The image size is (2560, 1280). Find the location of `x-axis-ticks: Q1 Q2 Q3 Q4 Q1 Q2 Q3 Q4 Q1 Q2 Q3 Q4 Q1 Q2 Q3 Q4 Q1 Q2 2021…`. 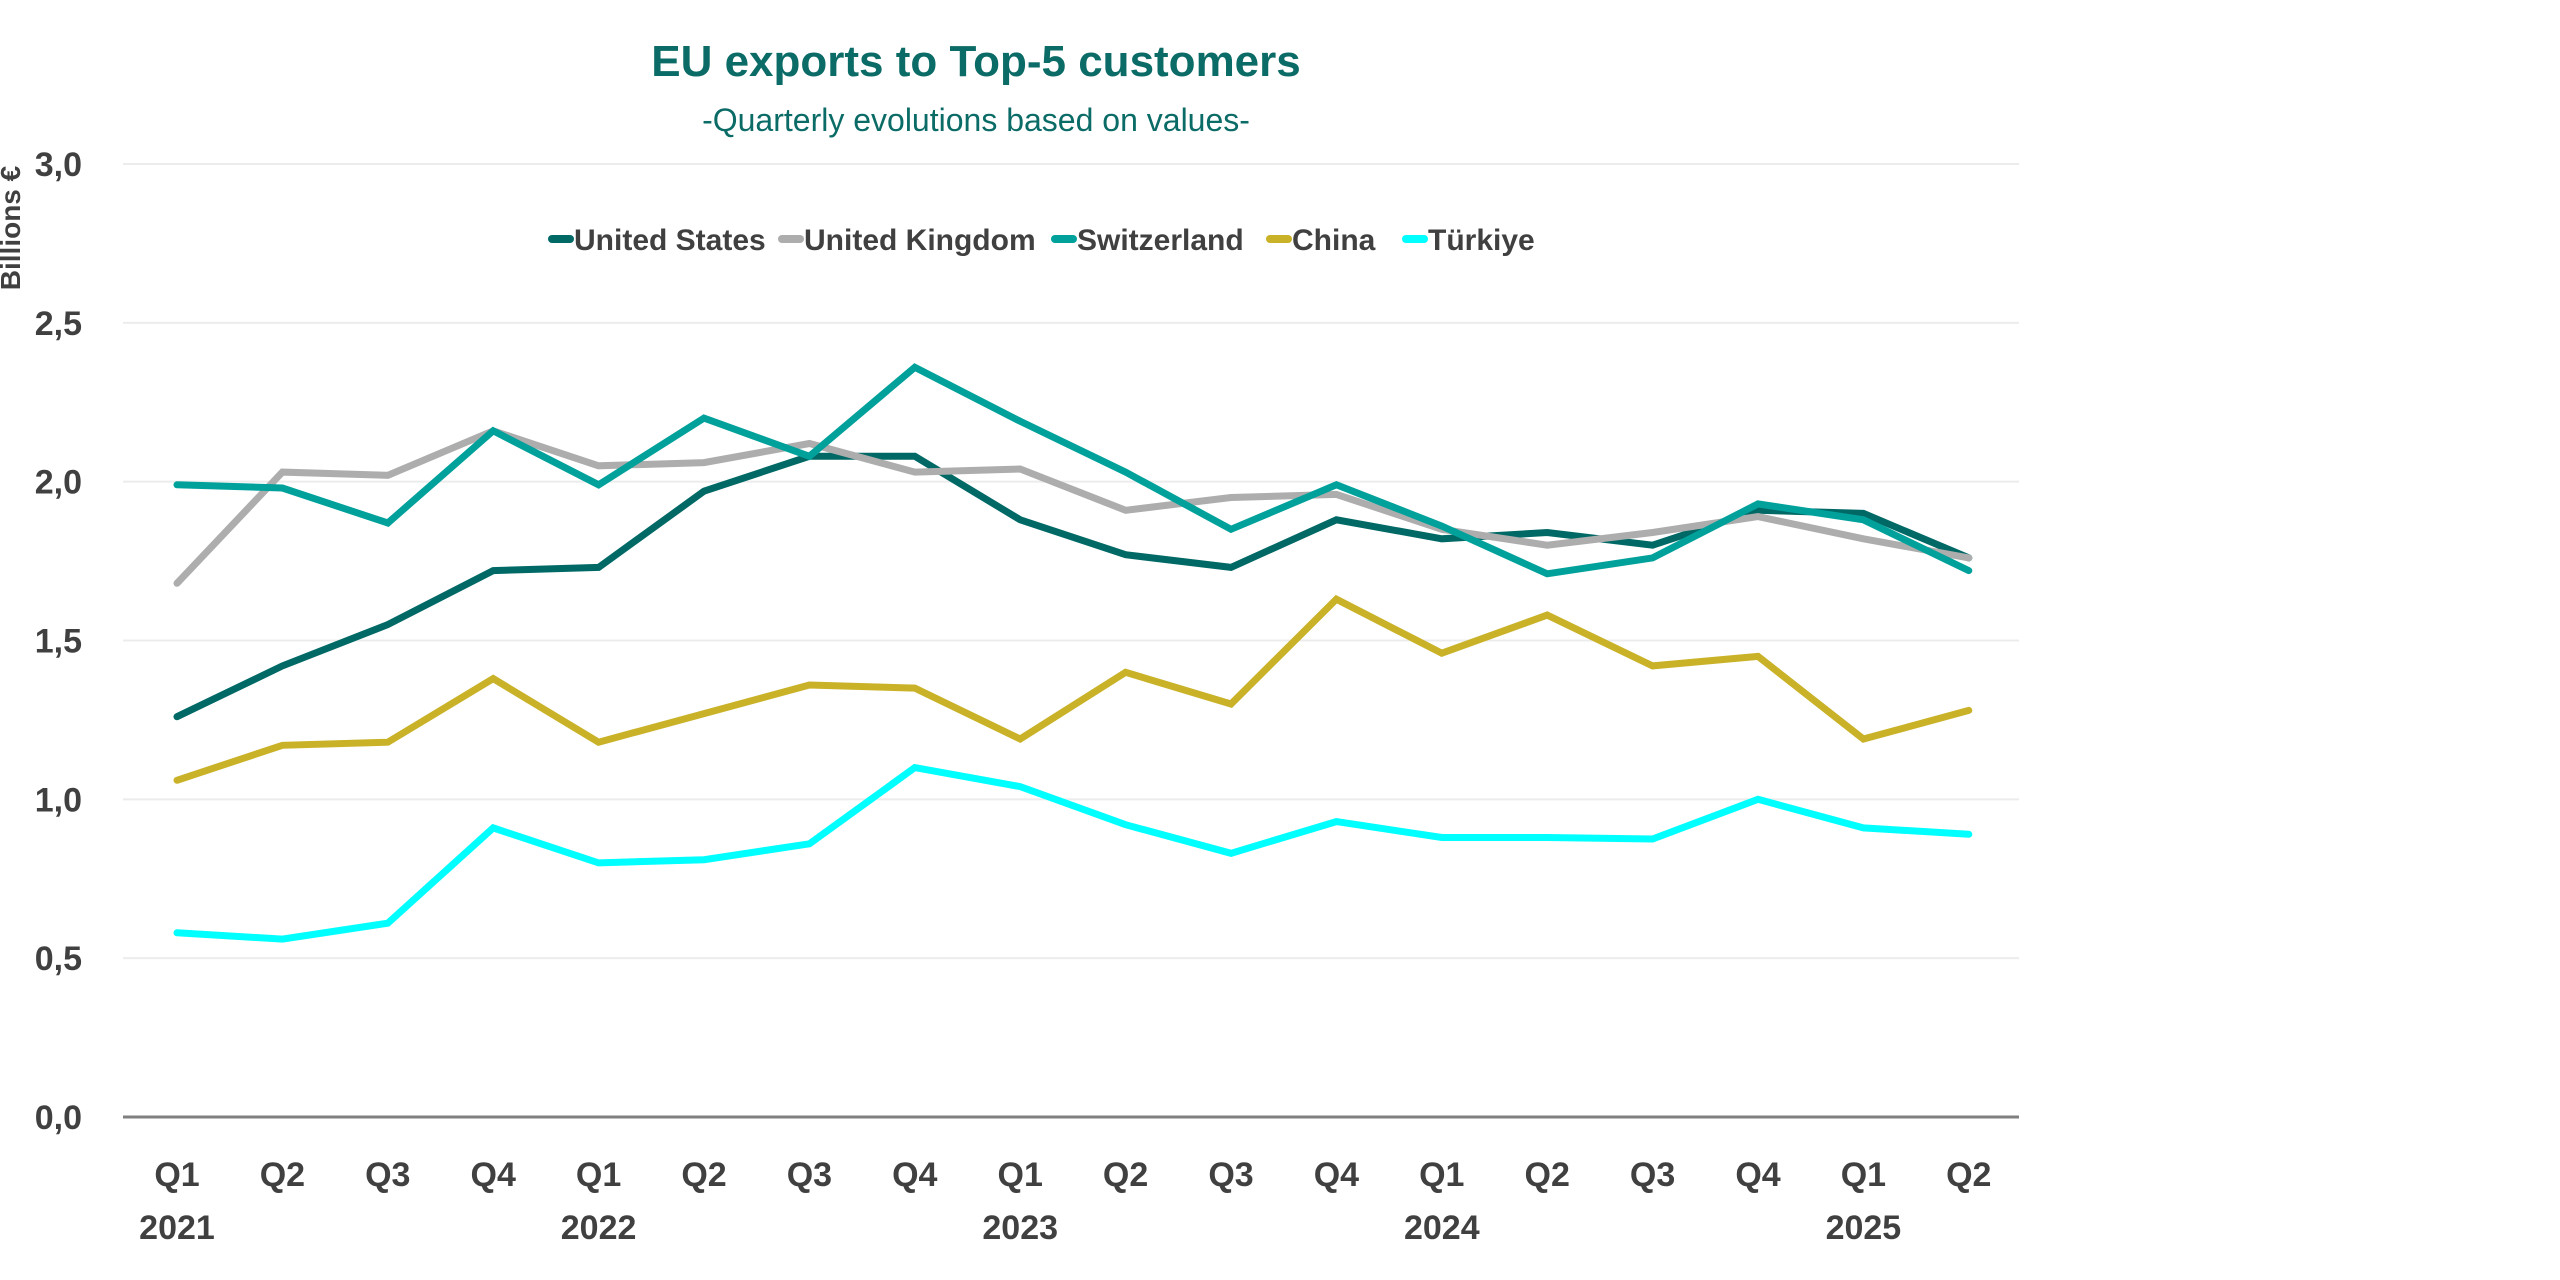

x-axis-ticks: Q1 Q2 Q3 Q4 Q1 Q2 Q3 Q4 Q1 Q2 Q3 Q4 Q1 Q2 Q3 Q4 Q1 Q2 2021… is located at coordinates (1065, 1201).